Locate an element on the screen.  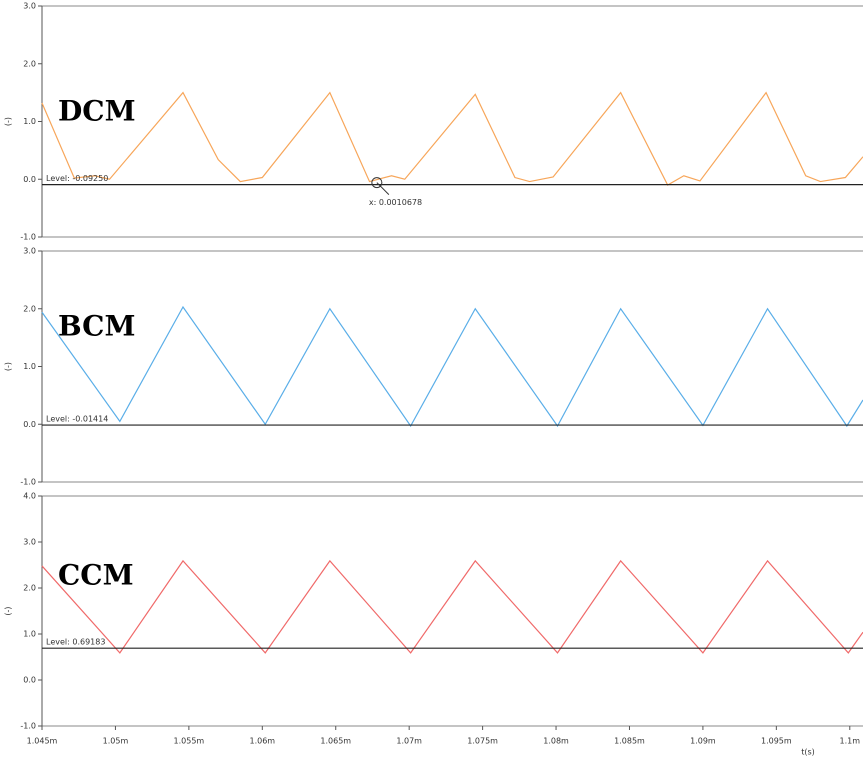
level-label: Level: -0.09250 is located at coordinates (77, 178).